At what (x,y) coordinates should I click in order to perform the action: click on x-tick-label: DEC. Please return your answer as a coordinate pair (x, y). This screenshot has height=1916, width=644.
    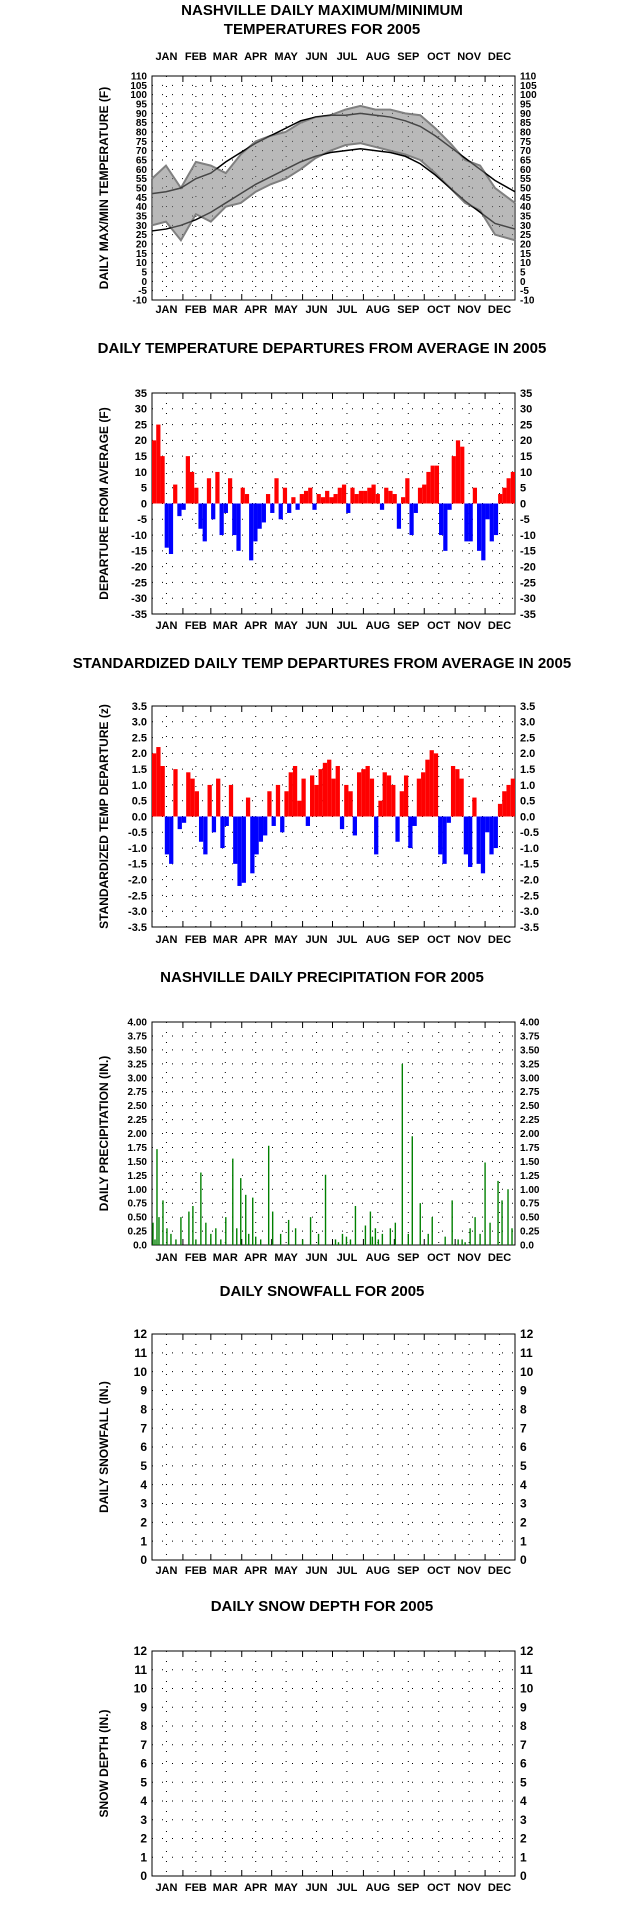
    Looking at the image, I should click on (499, 310).